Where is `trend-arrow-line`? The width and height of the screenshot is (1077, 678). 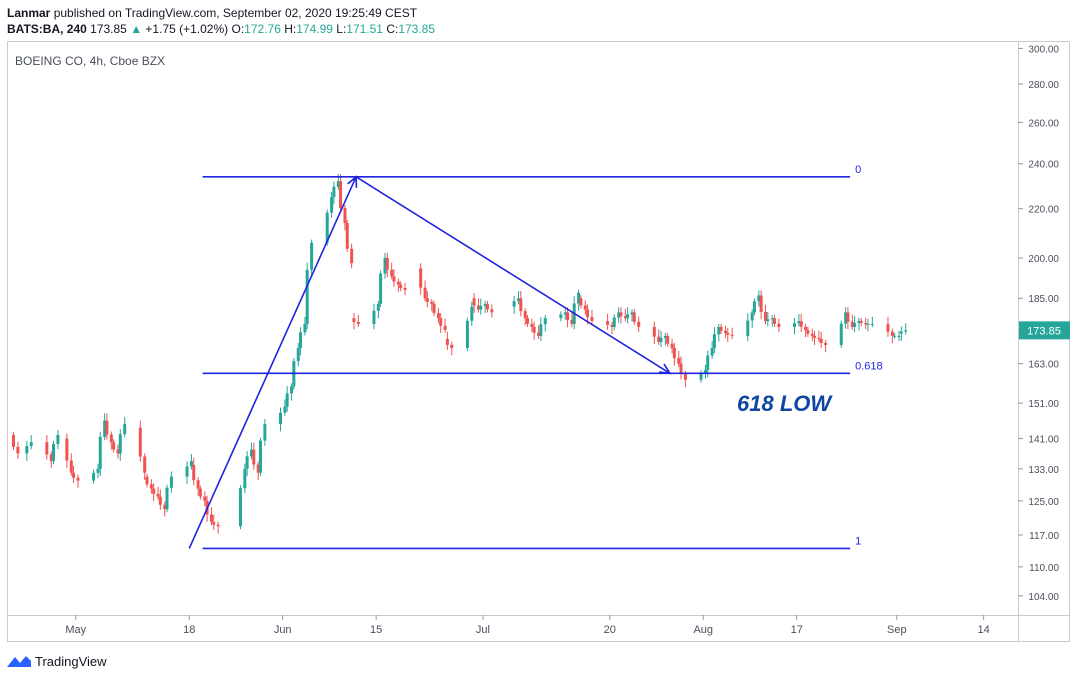 trend-arrow-line is located at coordinates (272, 362).